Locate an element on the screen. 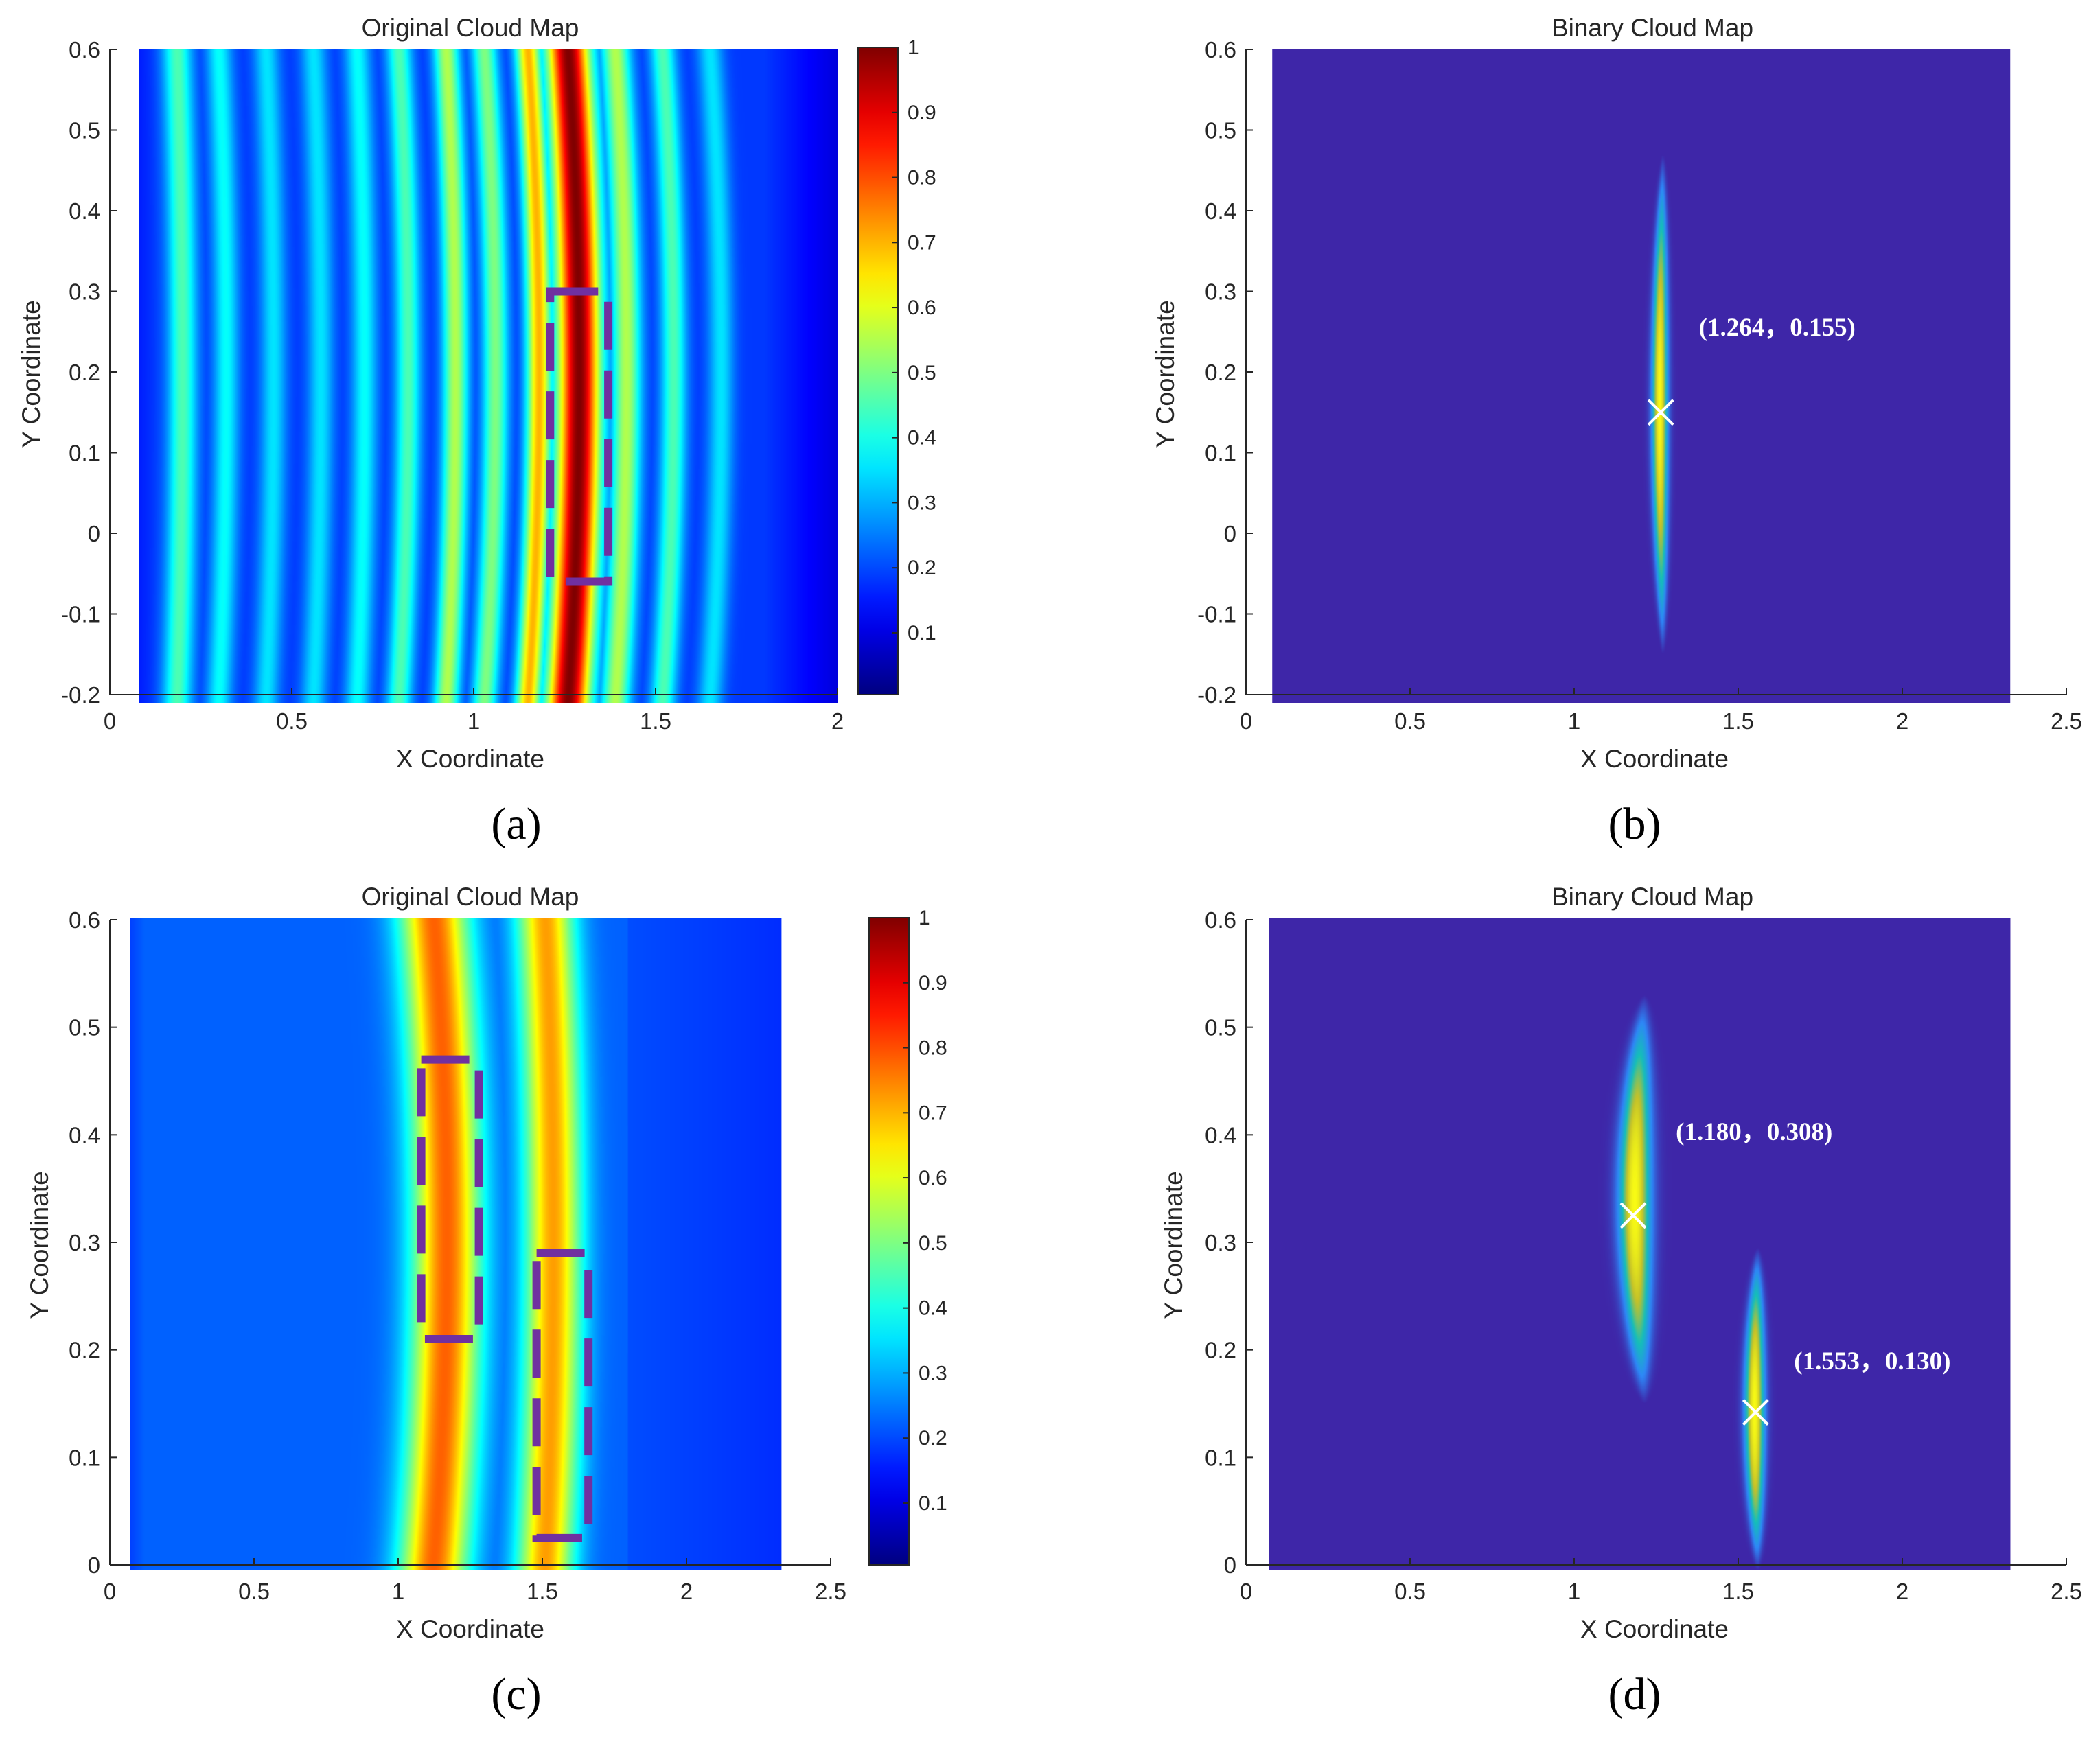 The height and width of the screenshot is (1742, 2100). y-tick-label-d: 0.3 is located at coordinates (1221, 1242).